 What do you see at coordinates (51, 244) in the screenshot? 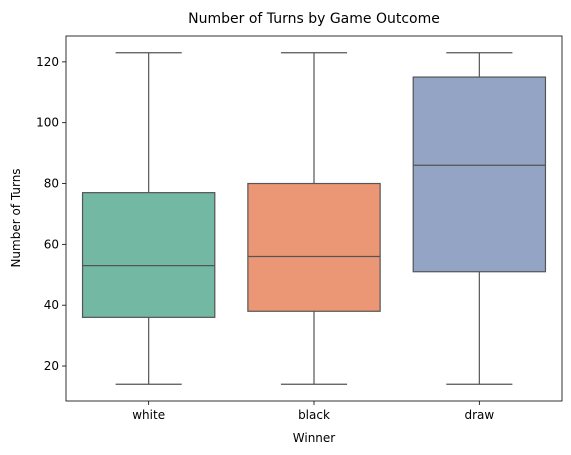
I see `y-tick-label: 60` at bounding box center [51, 244].